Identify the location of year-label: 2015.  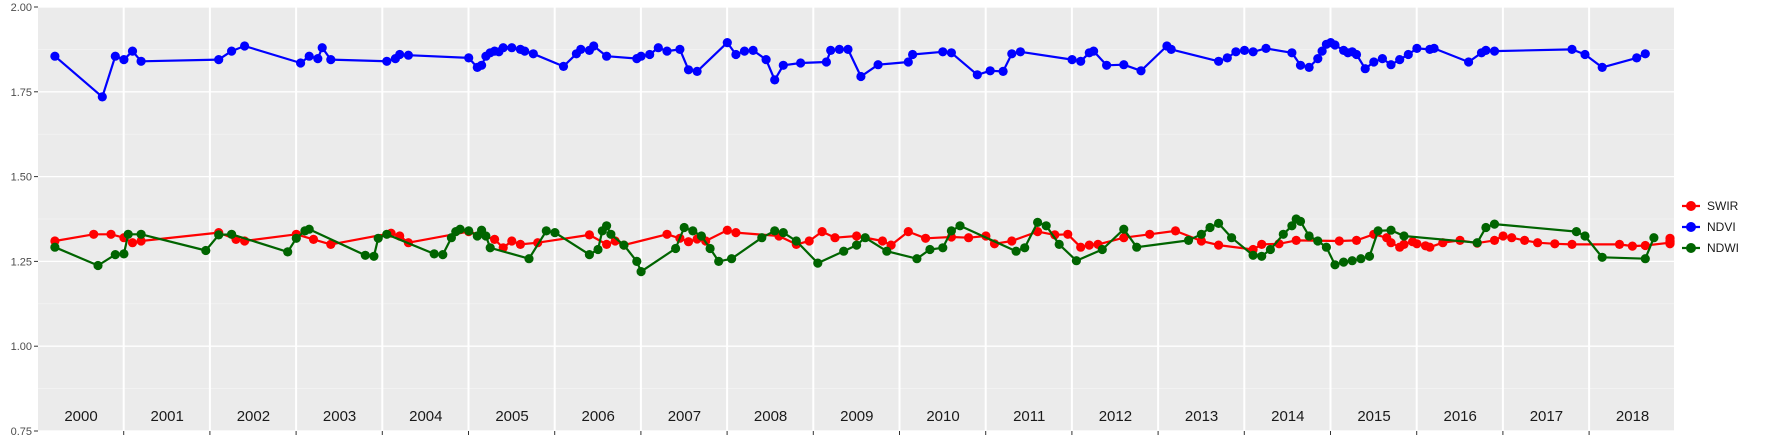
(1373, 416).